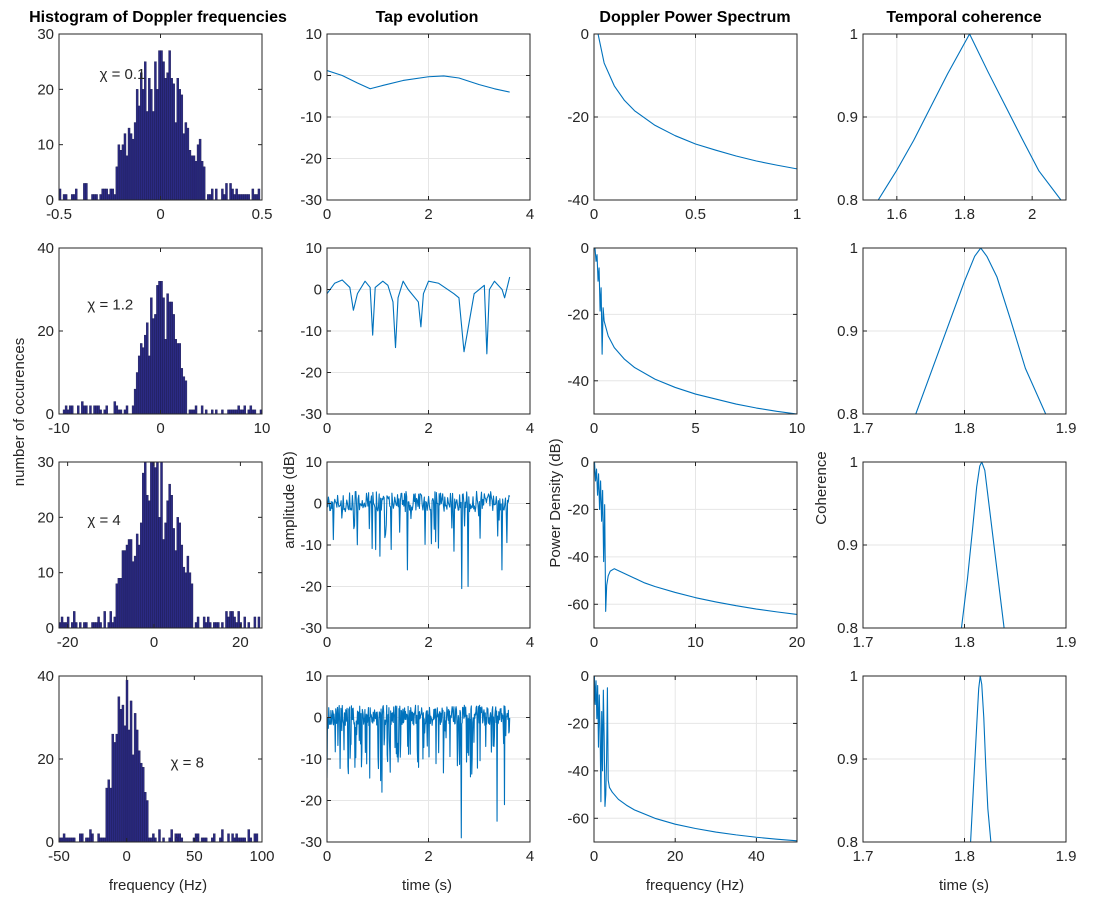  I want to click on chi-annotation: χ = 8, so click(187, 762).